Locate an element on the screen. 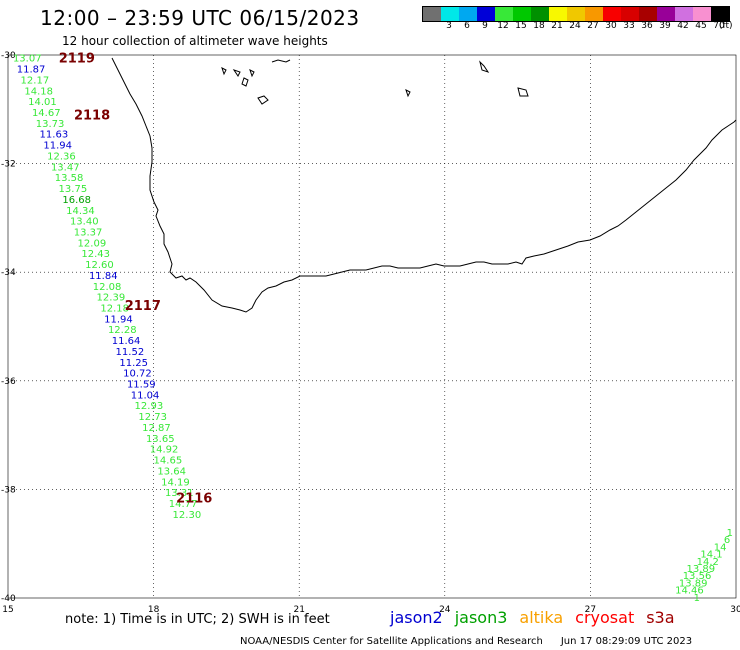  wave-reading-label: 12.87 is located at coordinates (156, 428).